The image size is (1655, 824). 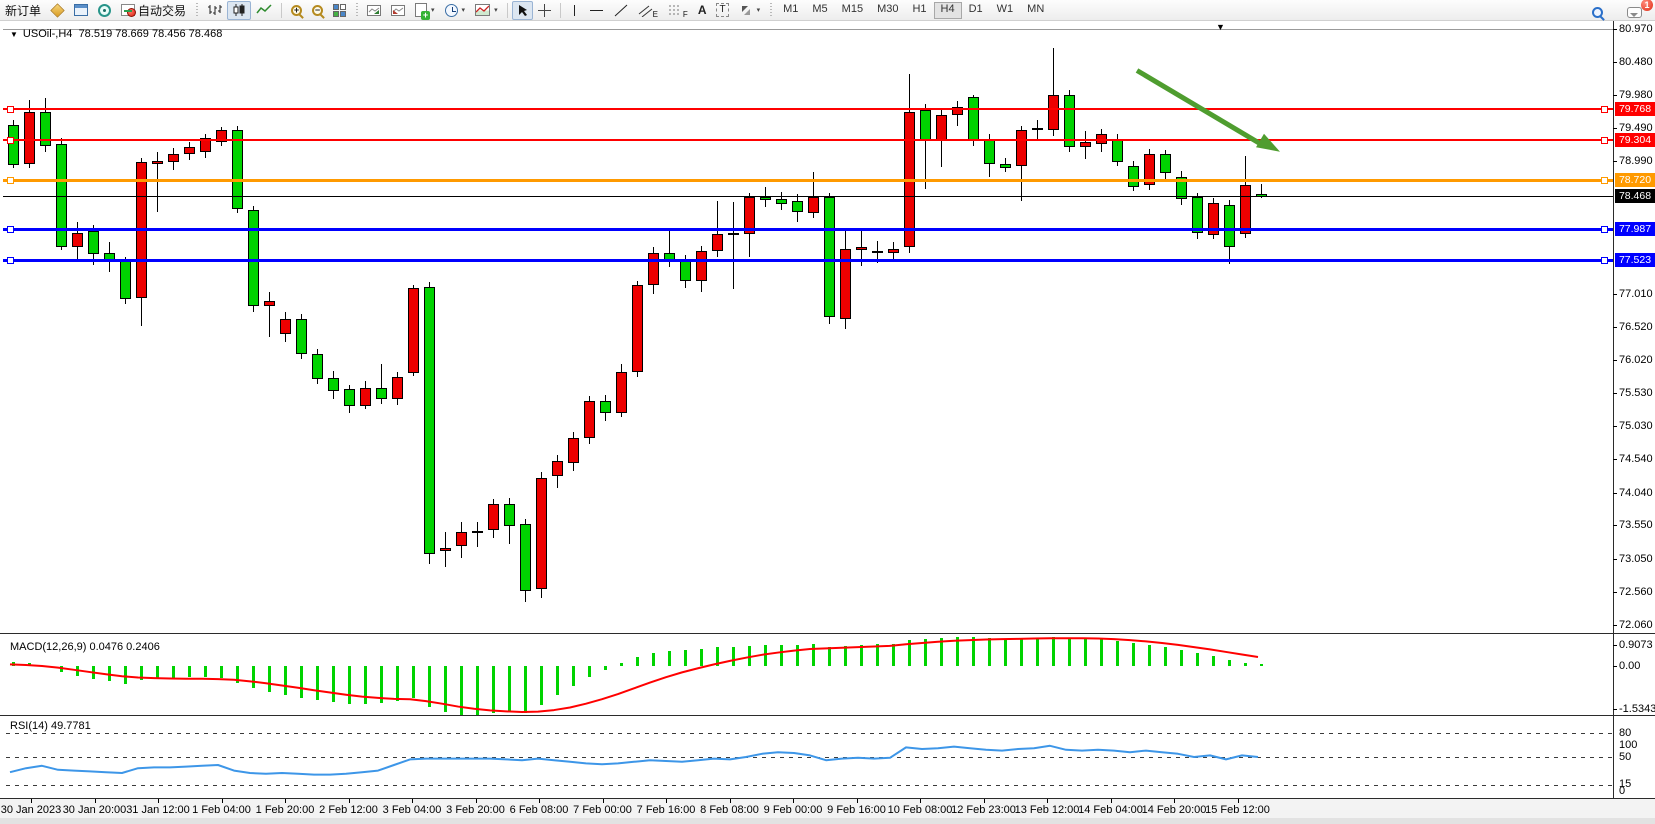 I want to click on new-chart-button: ▾, so click(x=425, y=10).